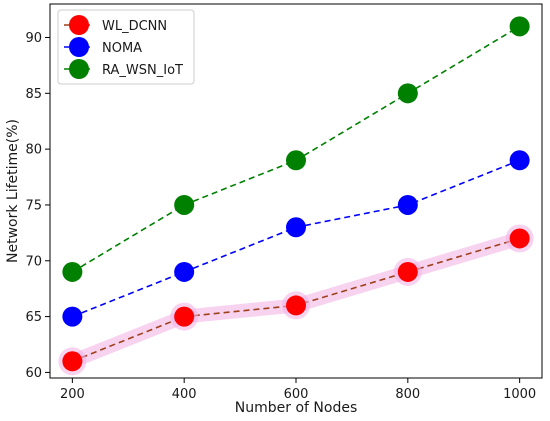 Image resolution: width=550 pixels, height=421 pixels. Describe the element at coordinates (296, 394) in the screenshot. I see `x-tick-label: 600` at that location.